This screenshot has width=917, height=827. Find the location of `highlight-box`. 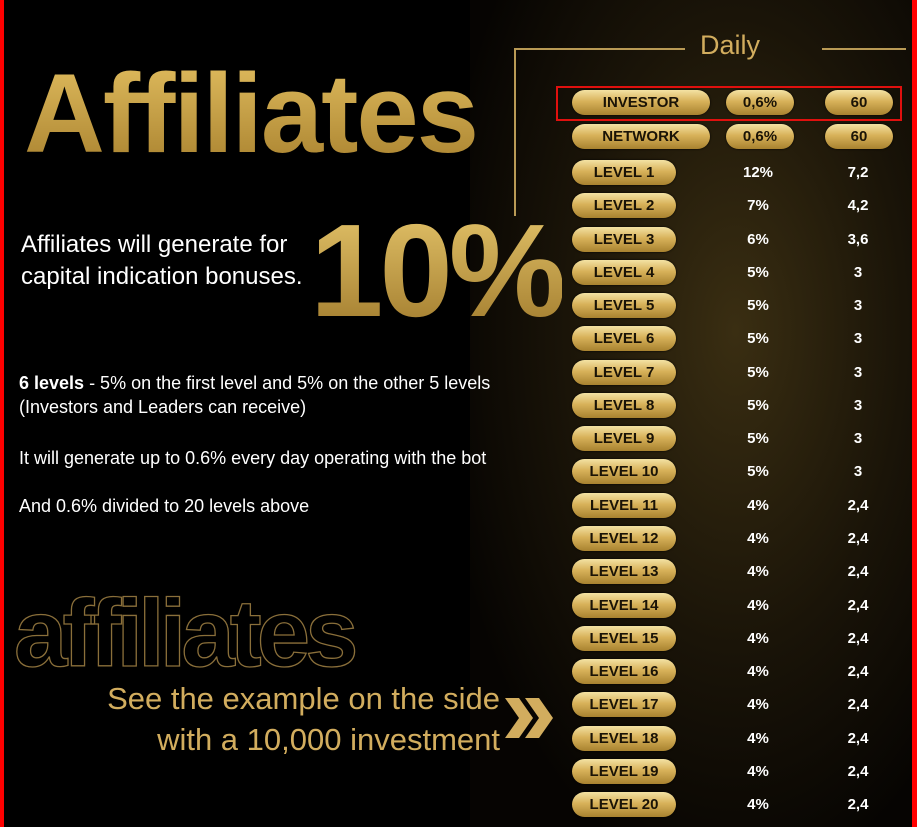

highlight-box is located at coordinates (729, 103).